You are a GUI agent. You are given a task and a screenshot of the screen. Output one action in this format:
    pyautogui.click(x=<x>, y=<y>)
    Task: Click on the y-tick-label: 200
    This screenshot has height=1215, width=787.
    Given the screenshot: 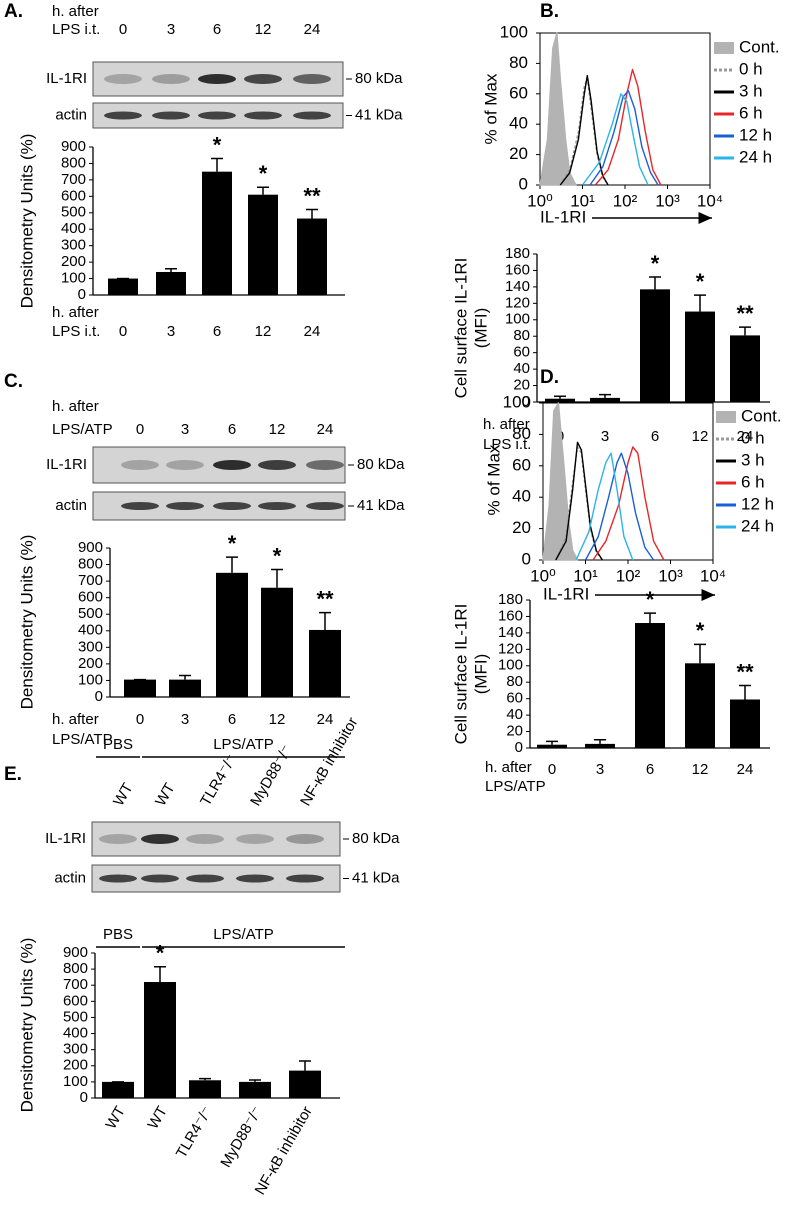 What is the action you would take?
    pyautogui.click(x=75, y=1065)
    